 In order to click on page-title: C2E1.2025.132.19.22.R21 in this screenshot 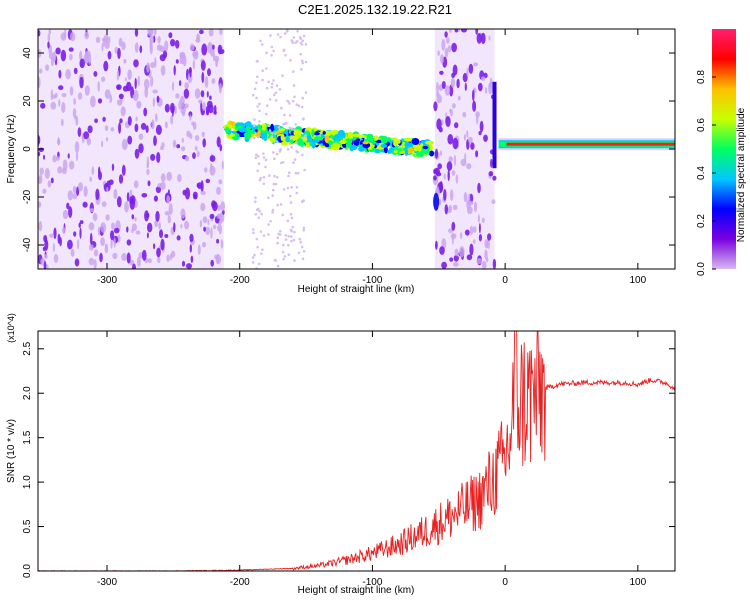, I will do `click(375, 9)`.